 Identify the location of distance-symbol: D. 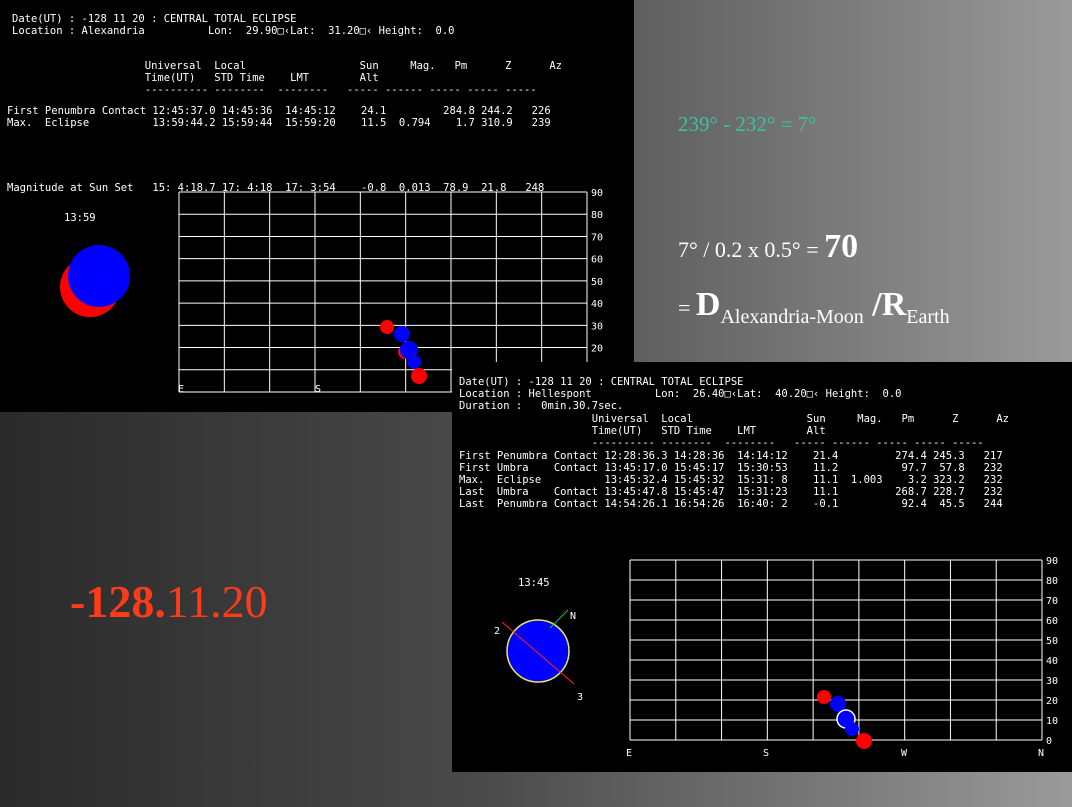
(708, 304).